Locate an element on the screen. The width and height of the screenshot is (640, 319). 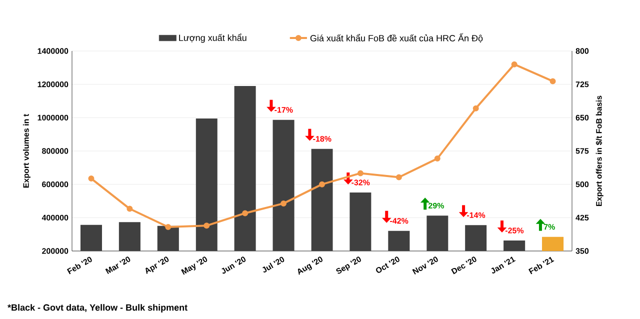
x-tick-label: Jul '20 is located at coordinates (273, 264).